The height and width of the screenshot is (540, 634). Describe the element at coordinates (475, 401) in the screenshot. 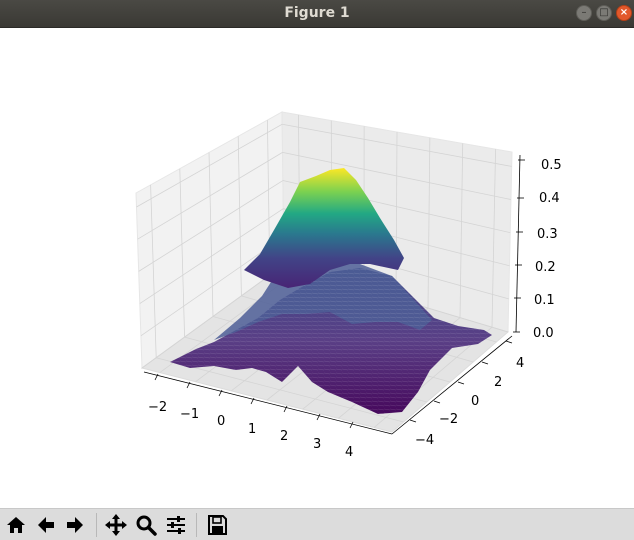

I see `y-tick-label: 0` at that location.